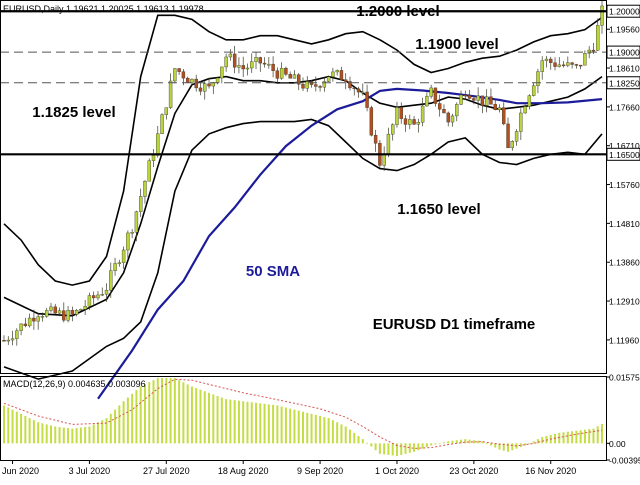 This screenshot has height=485, width=640. Describe the element at coordinates (624, 461) in the screenshot. I see `macd-tick-label-2: -0.00395` at that location.